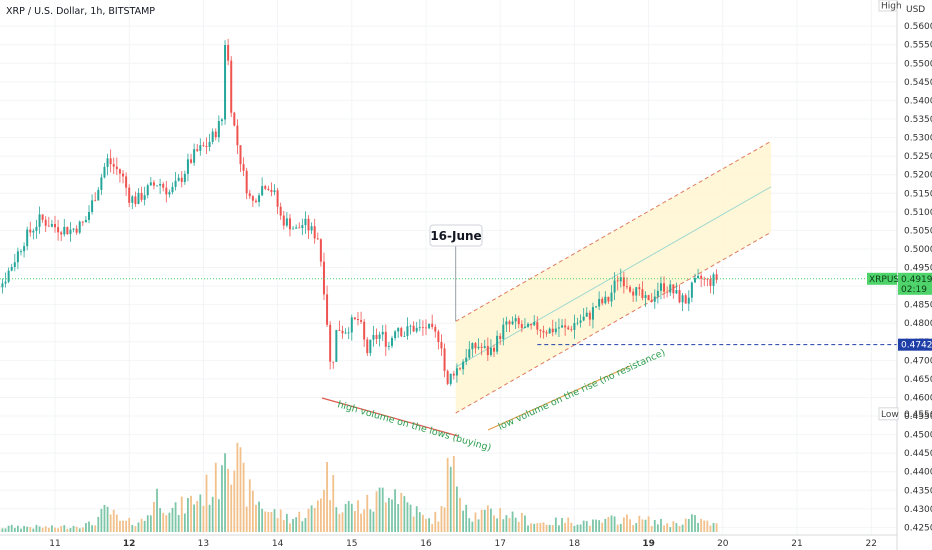  I want to click on channel-upper, so click(613, 231).